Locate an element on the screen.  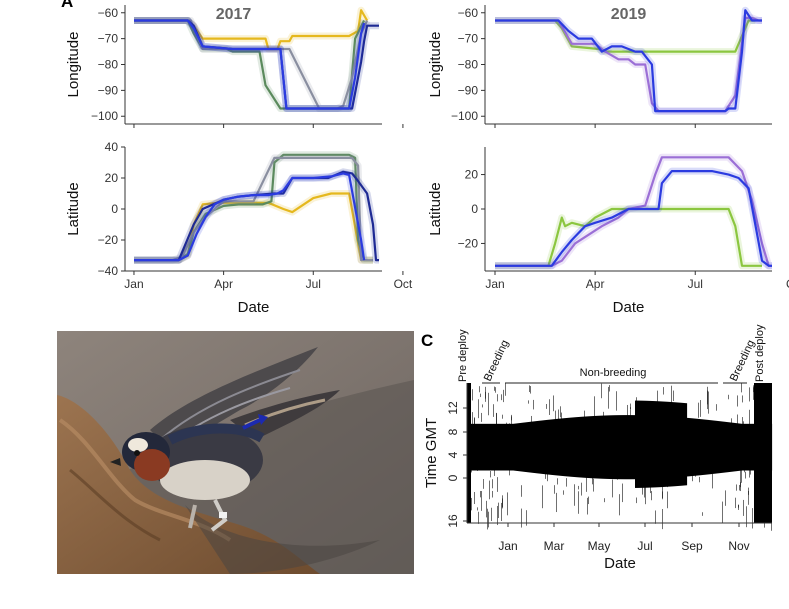
y-tick-label: −70 is located at coordinates (108, 39).